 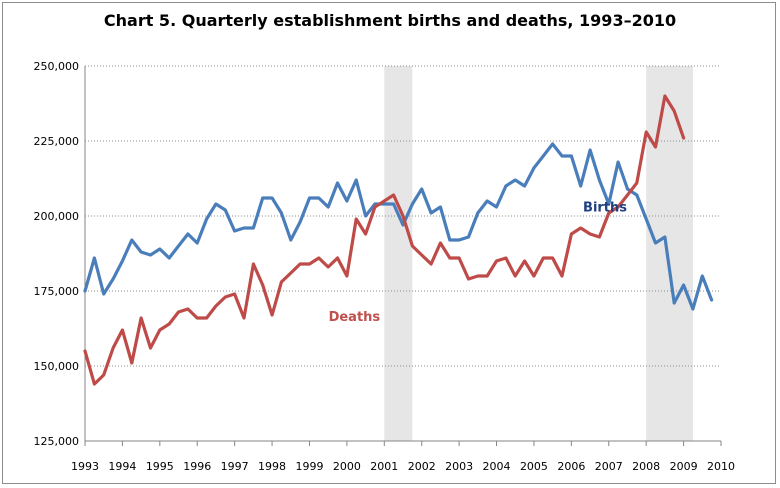 What do you see at coordinates (684, 466) in the screenshot?
I see `x-tick-label: 2009` at bounding box center [684, 466].